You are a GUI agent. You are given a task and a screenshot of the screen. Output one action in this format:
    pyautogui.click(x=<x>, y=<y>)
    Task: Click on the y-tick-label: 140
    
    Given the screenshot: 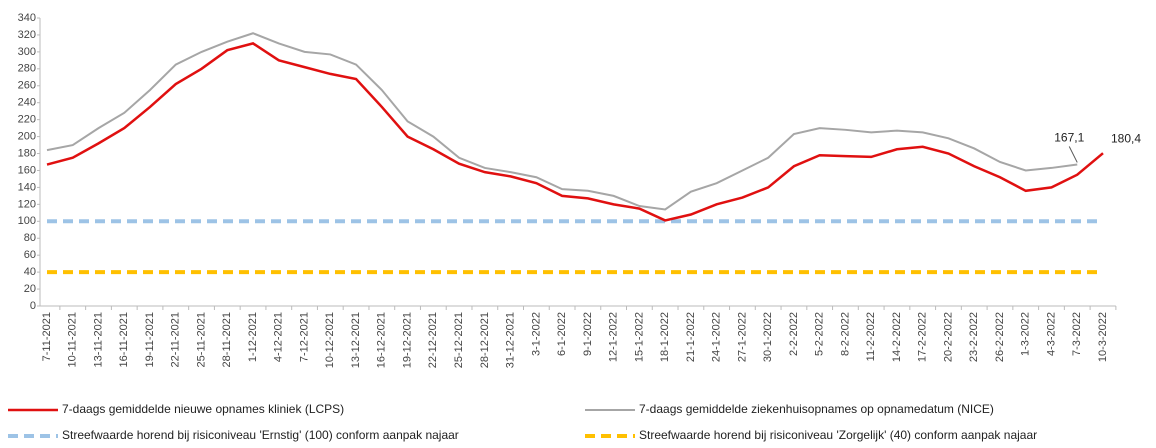 What is the action you would take?
    pyautogui.click(x=27, y=187)
    